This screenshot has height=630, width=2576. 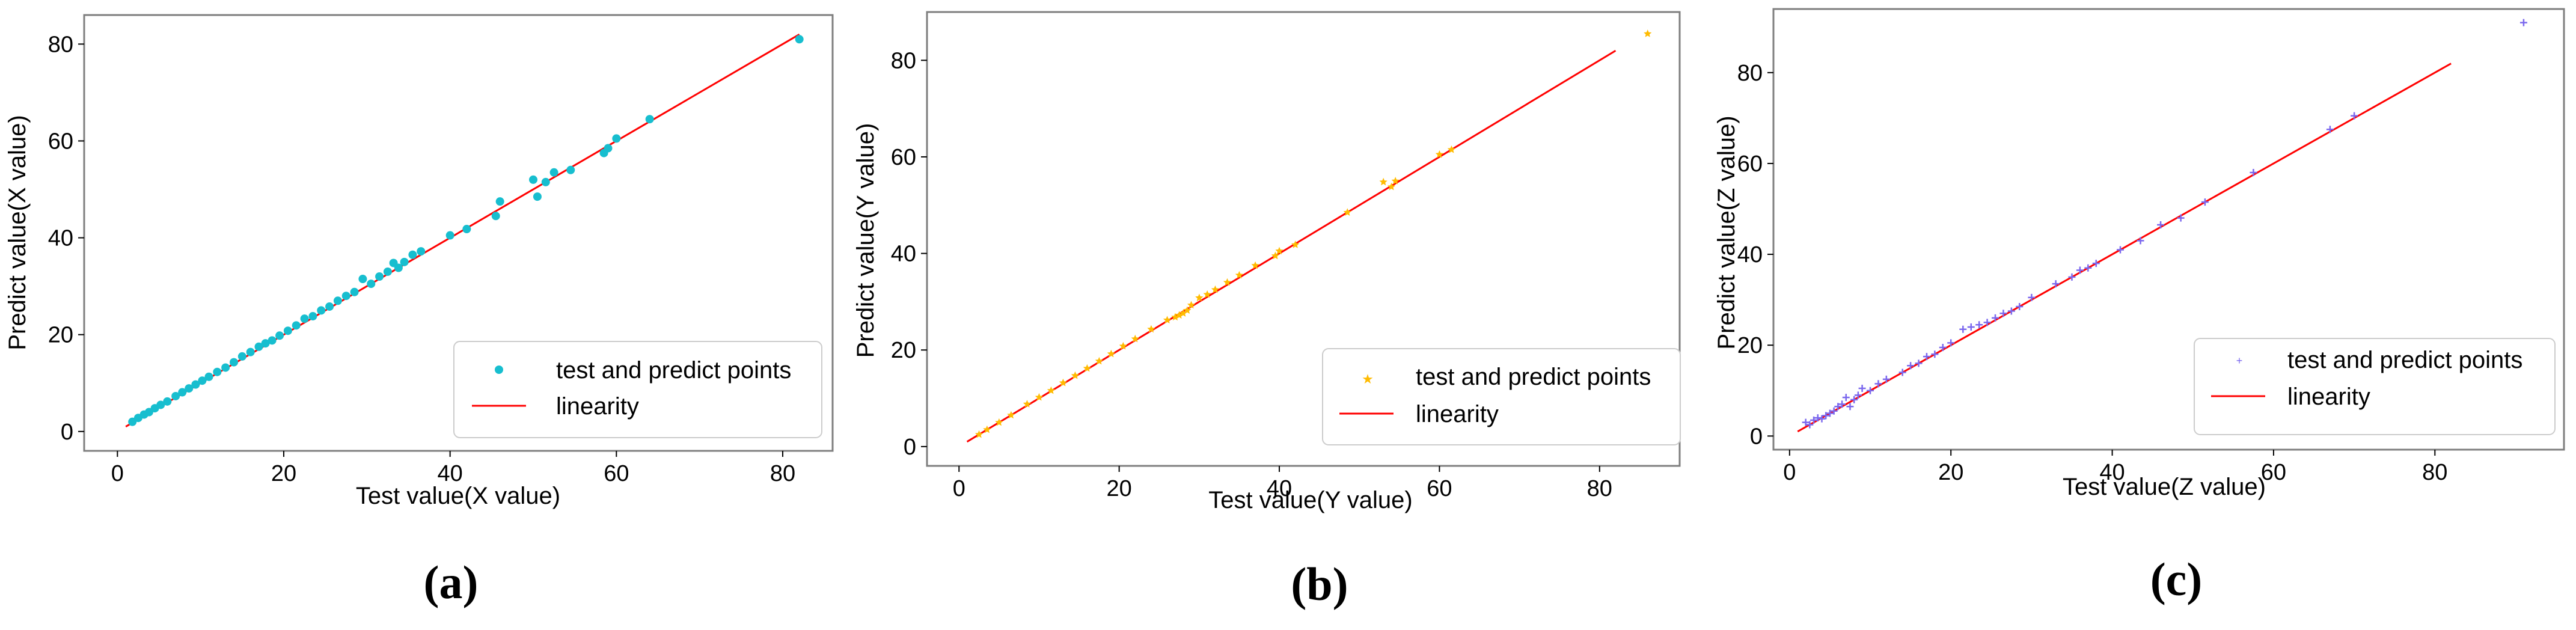 What do you see at coordinates (637, 389) in the screenshot?
I see `legend-box` at bounding box center [637, 389].